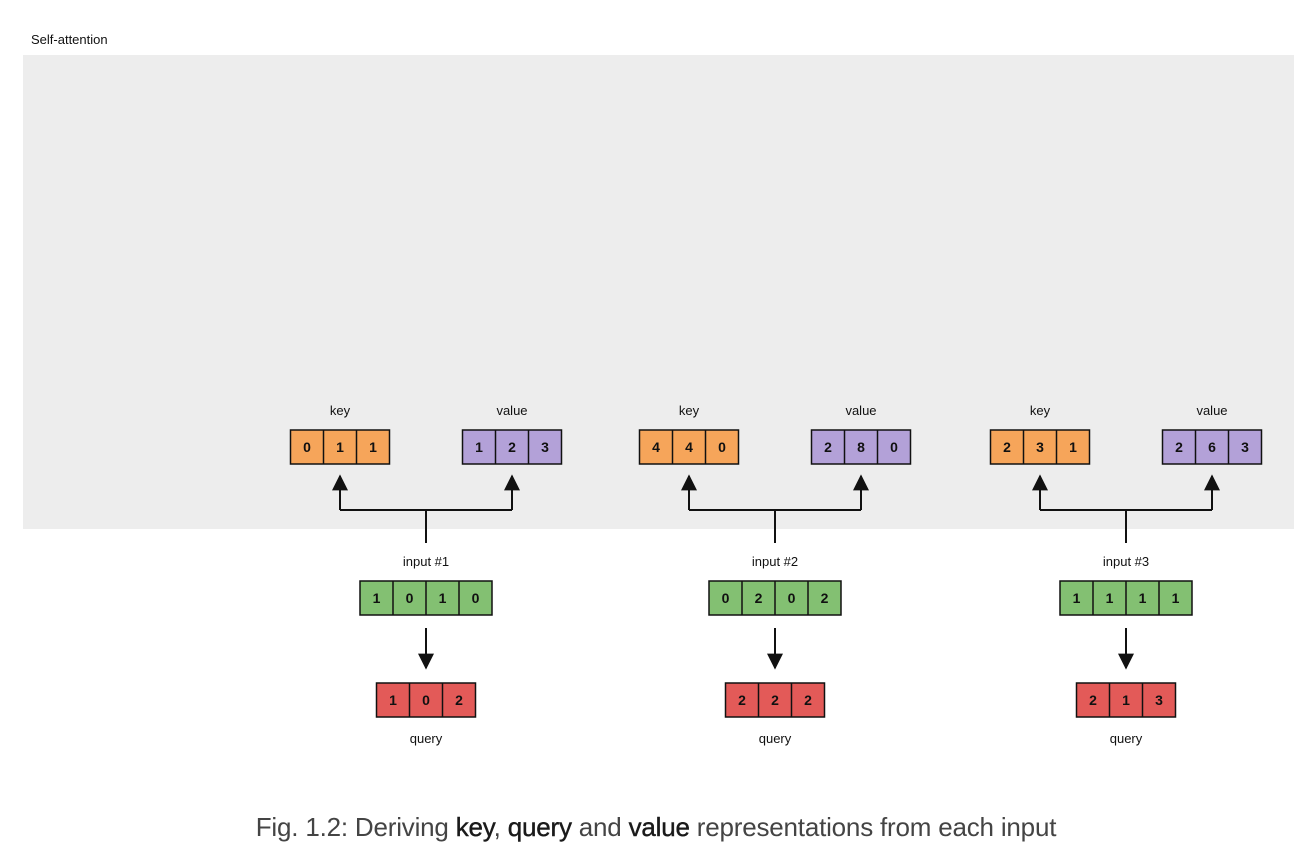 The image size is (1312, 860). I want to click on caption-prefix: Fig. 1.2: Deriving, so click(355, 827).